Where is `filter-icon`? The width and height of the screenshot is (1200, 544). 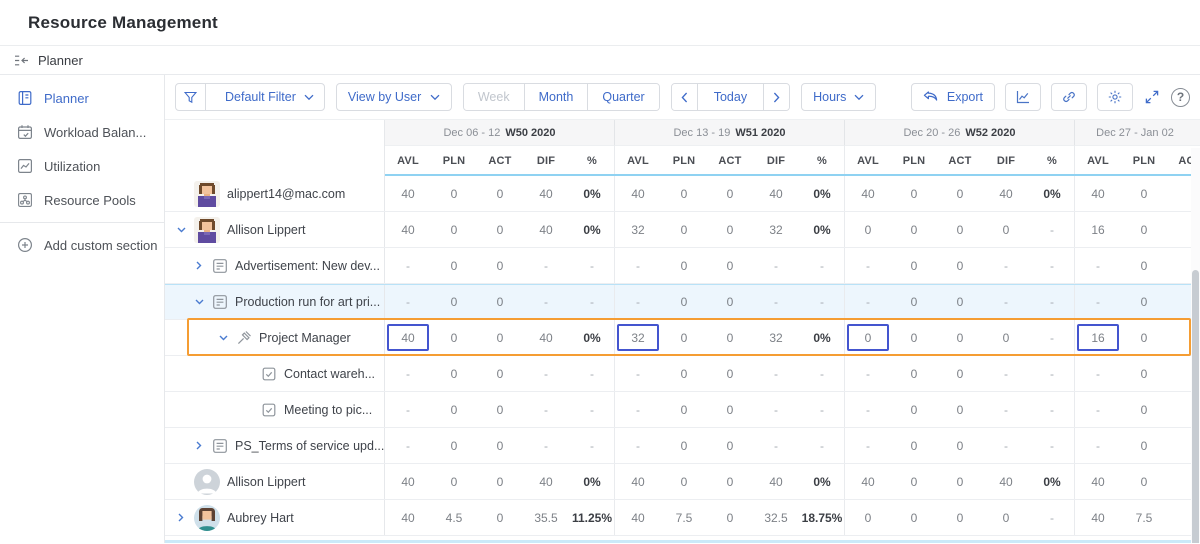 filter-icon is located at coordinates (191, 97).